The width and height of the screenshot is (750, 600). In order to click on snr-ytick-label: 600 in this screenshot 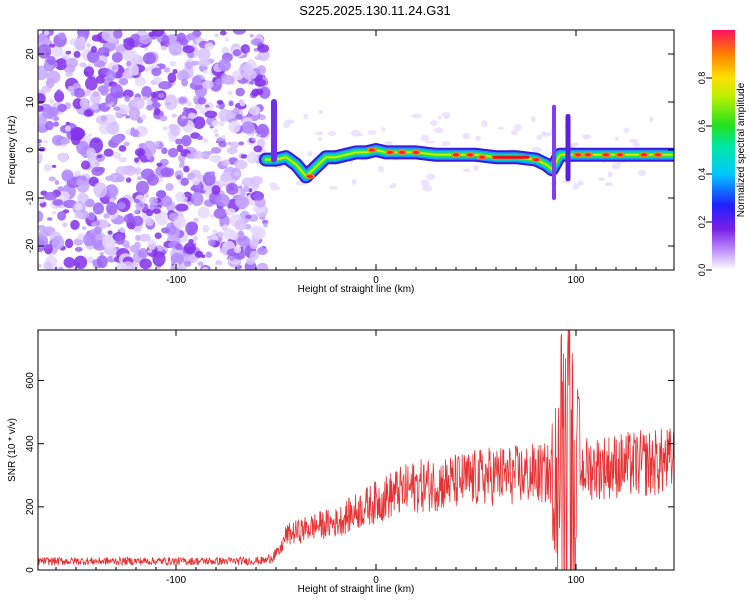, I will do `click(30, 380)`.